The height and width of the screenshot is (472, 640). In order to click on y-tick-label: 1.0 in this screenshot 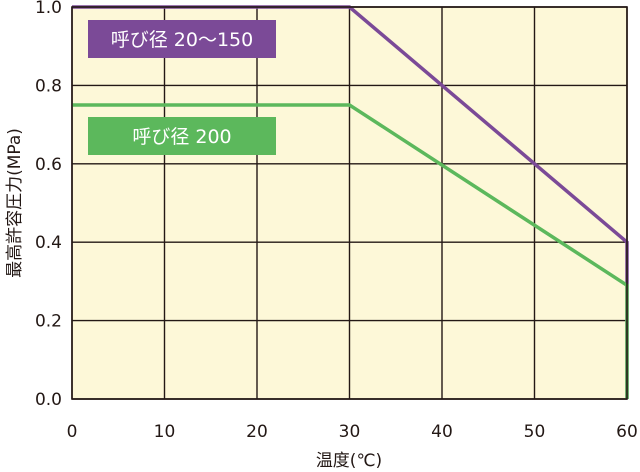, I will do `click(48, 9)`.